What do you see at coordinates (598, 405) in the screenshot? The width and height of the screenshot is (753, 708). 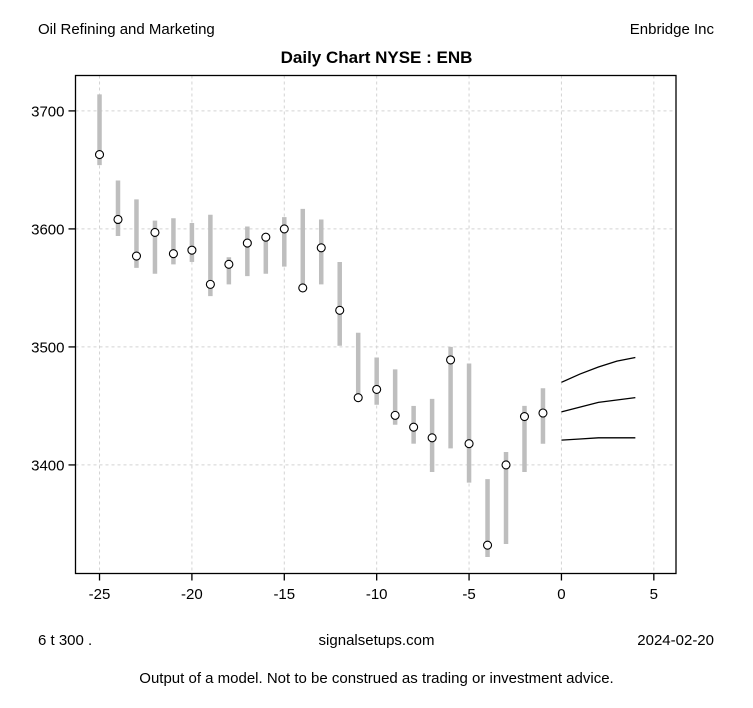 I see `forecast-line-middle` at bounding box center [598, 405].